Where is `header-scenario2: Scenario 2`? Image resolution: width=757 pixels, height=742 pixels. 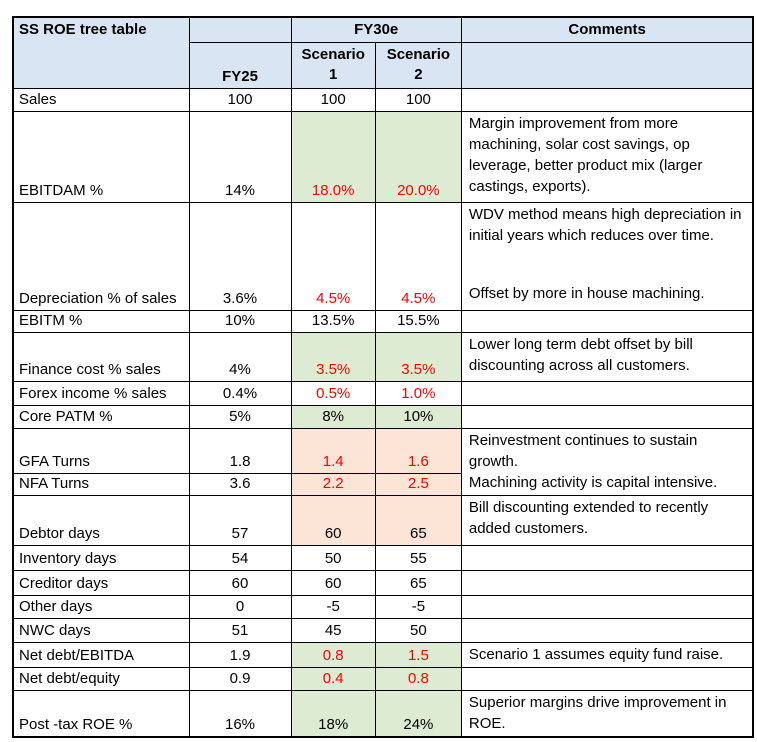 header-scenario2: Scenario 2 is located at coordinates (418, 65).